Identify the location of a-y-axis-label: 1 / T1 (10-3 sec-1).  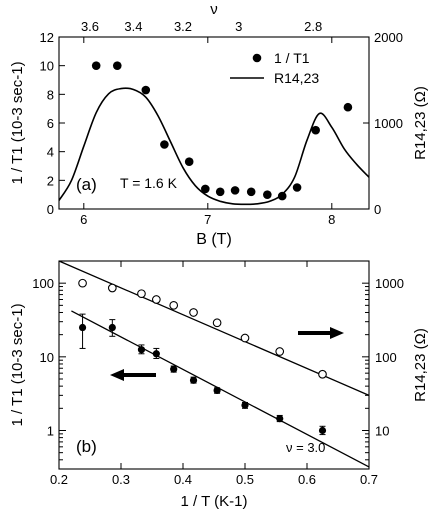
(17, 122).